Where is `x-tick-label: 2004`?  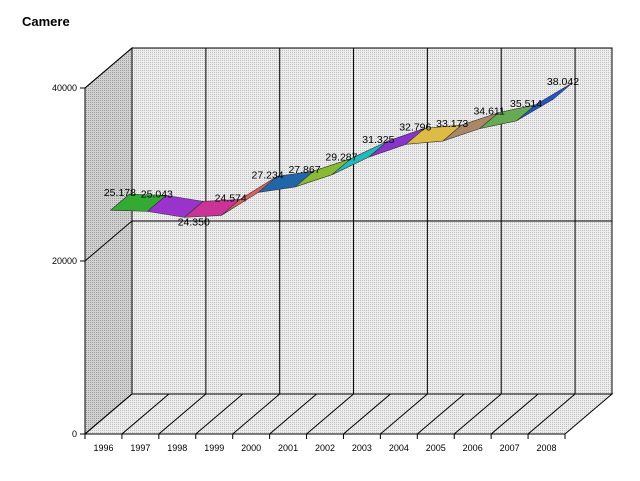 x-tick-label: 2004 is located at coordinates (399, 448).